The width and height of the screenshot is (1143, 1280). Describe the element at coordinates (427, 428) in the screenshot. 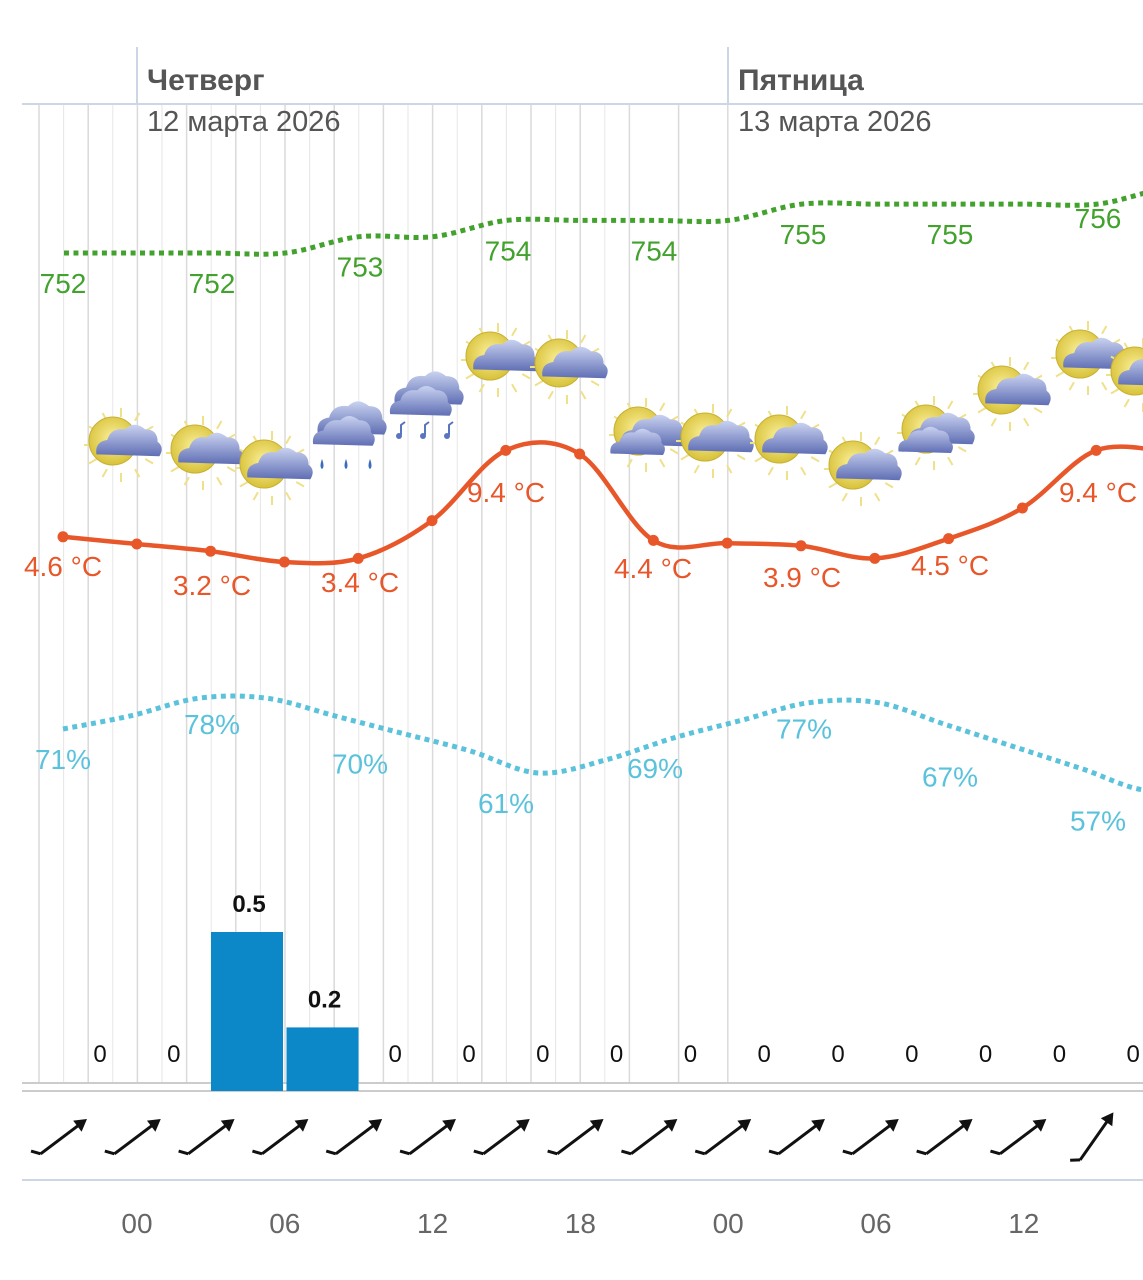

I see `snow-drop` at that location.